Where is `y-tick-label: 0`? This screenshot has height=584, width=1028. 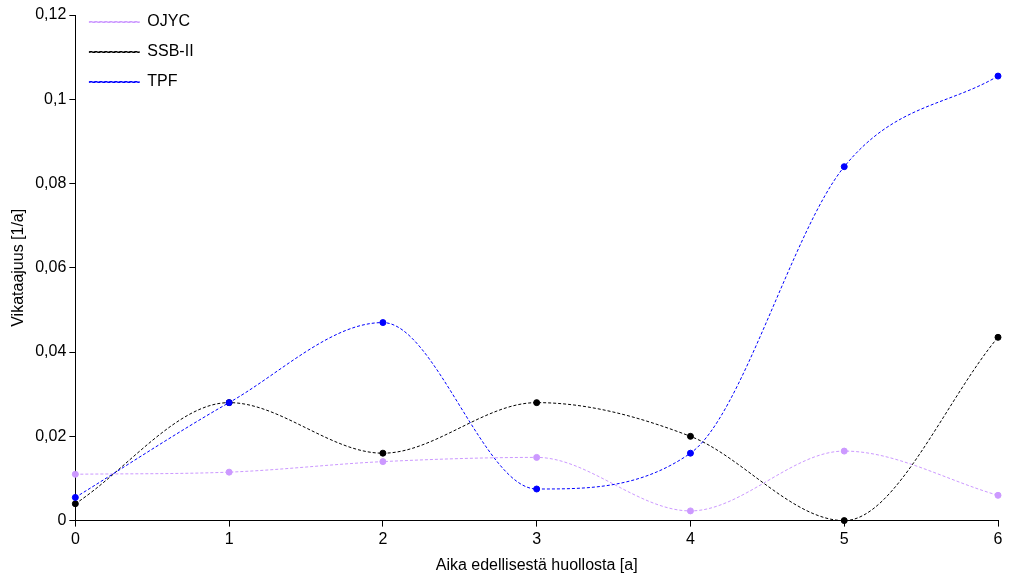 y-tick-label: 0 is located at coordinates (62, 520).